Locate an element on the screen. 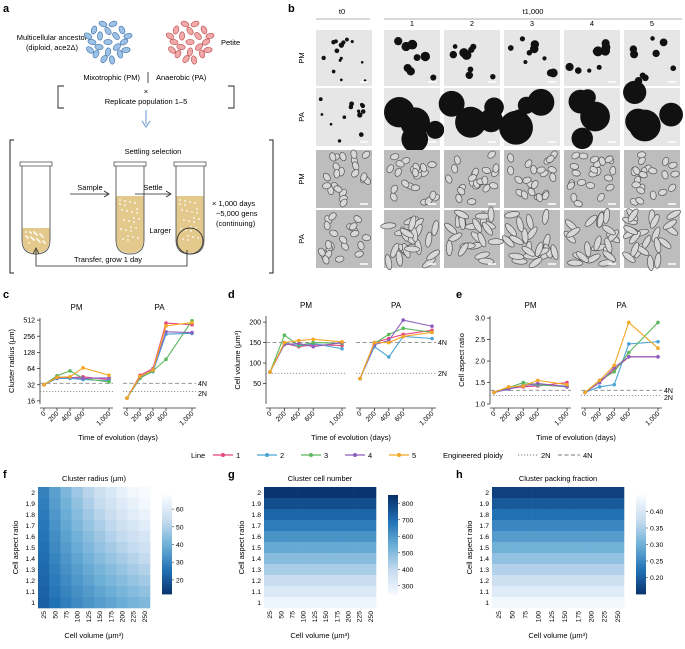 The height and width of the screenshot is (649, 685). pm-condition-label: Mixotrophic (PM) is located at coordinates (111, 77).